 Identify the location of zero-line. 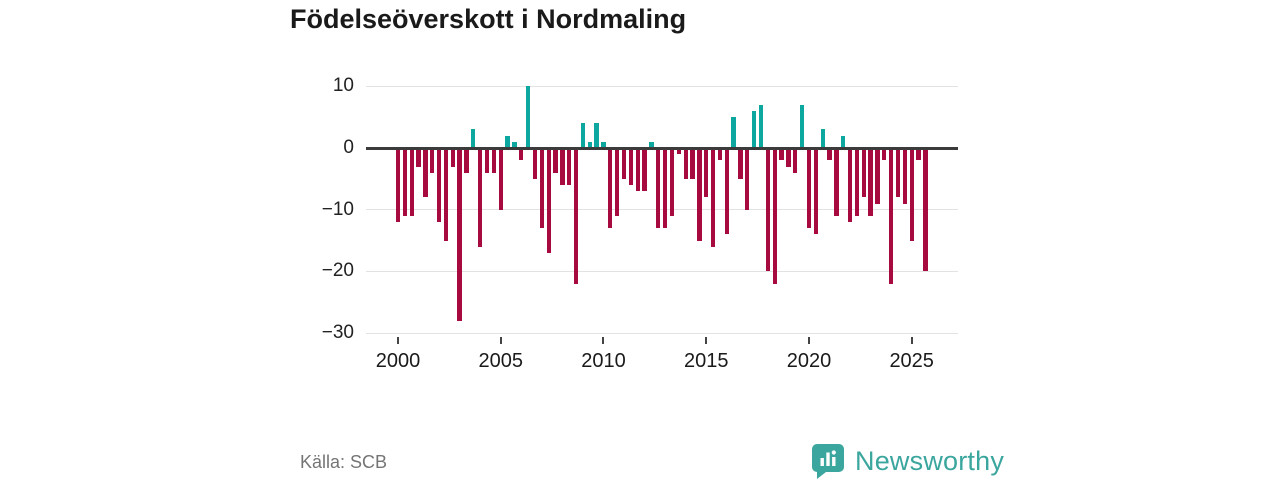
(662, 148).